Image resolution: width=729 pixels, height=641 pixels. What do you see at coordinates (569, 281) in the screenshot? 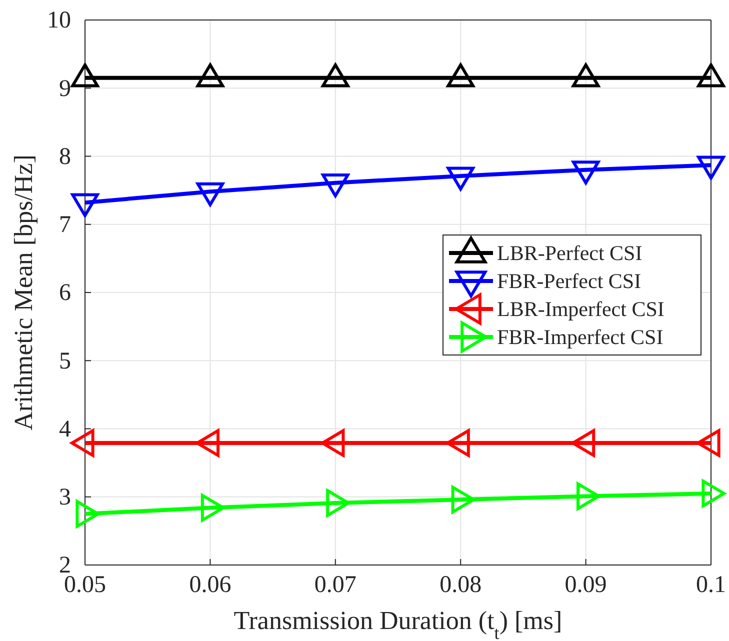
I see `legend-label: FBR-Perfect CSI` at bounding box center [569, 281].